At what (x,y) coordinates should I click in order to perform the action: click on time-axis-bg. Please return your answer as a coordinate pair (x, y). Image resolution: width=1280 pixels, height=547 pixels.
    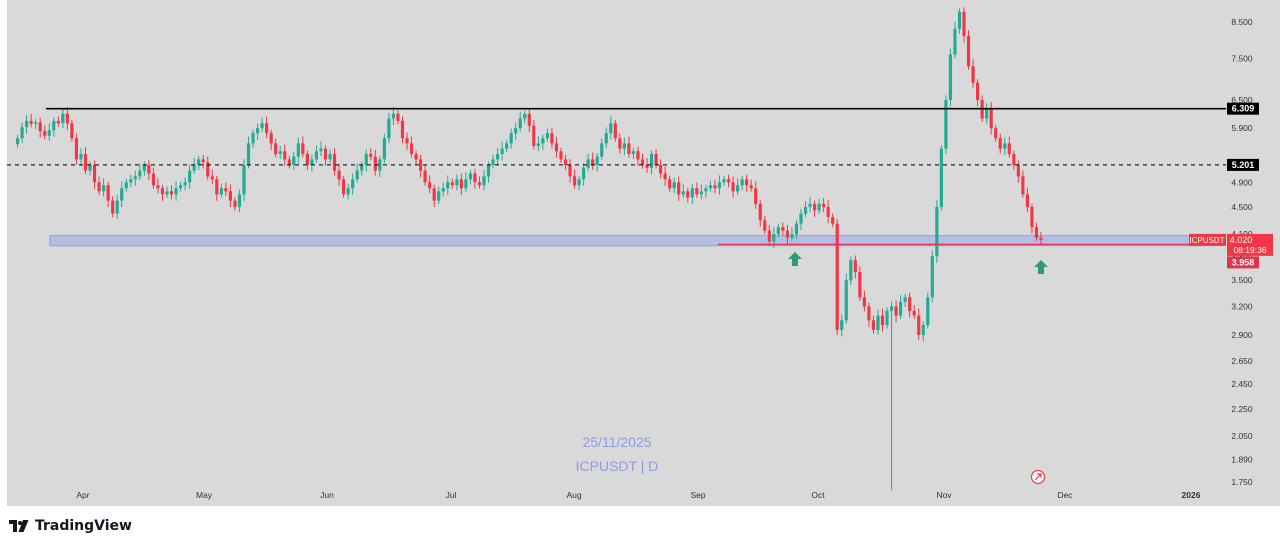
    Looking at the image, I should click on (643, 498).